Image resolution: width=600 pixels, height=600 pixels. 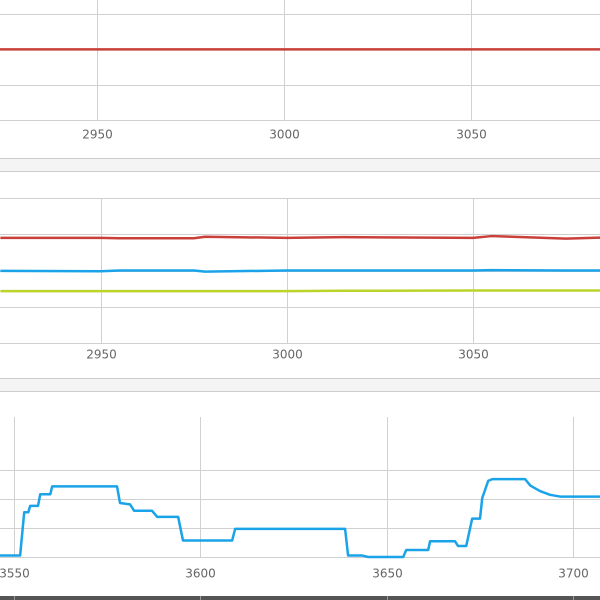 I want to click on scrollbar, so click(x=300, y=598).